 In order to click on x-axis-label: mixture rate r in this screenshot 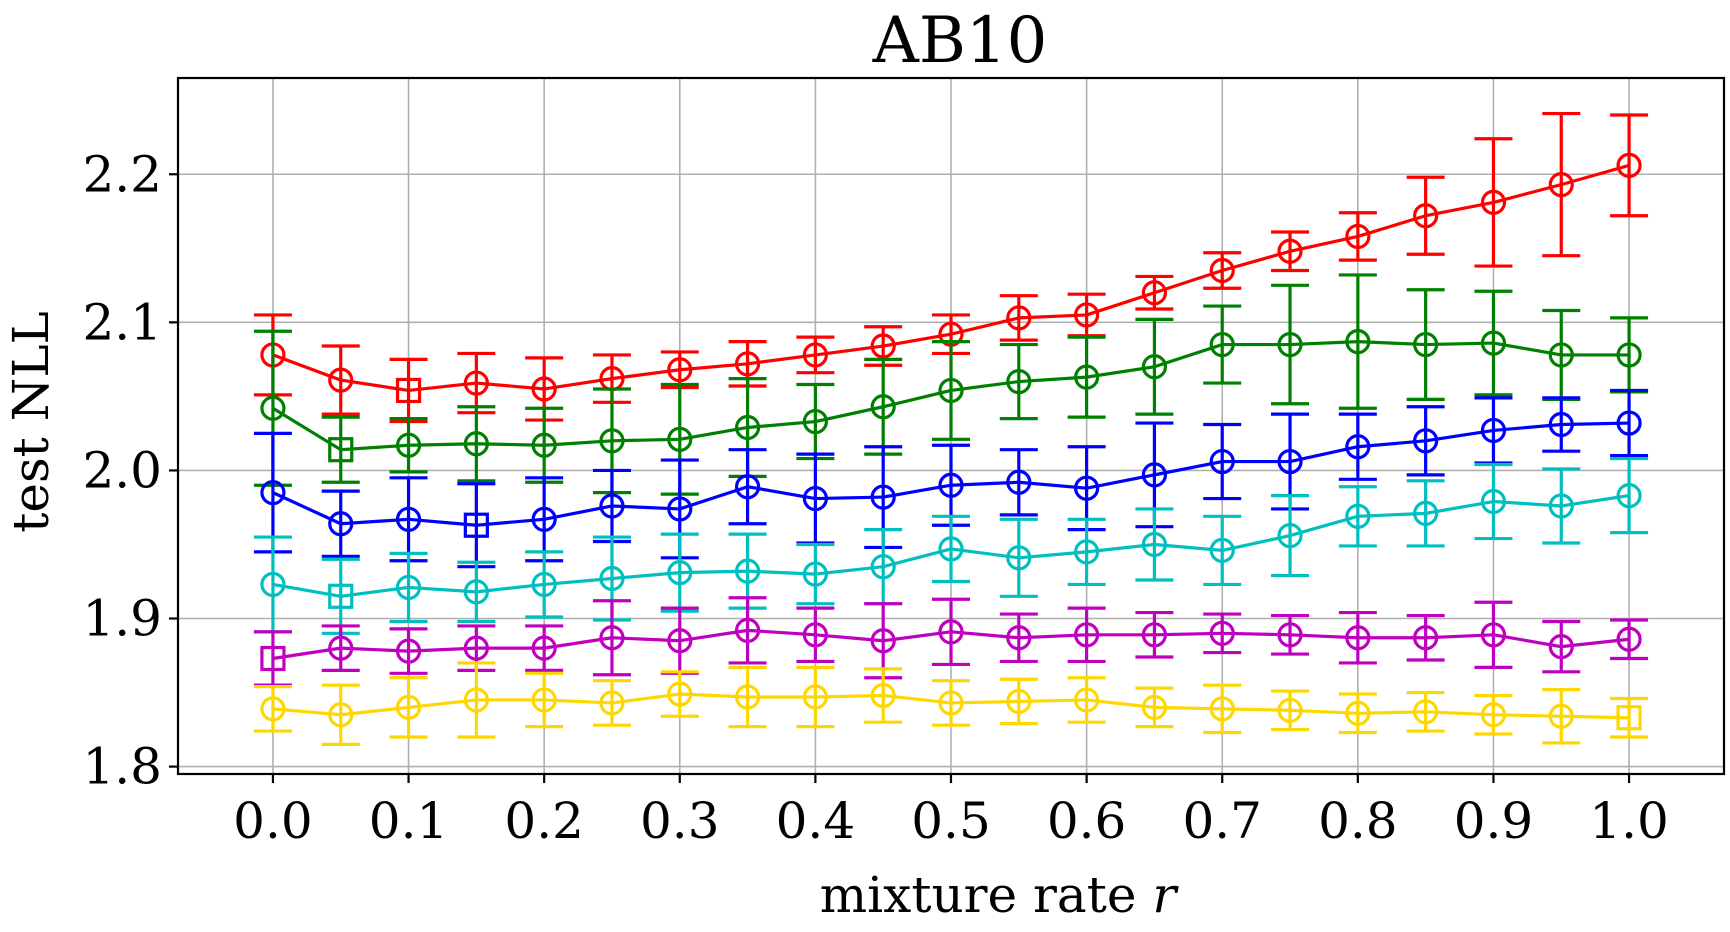, I will do `click(1000, 895)`.